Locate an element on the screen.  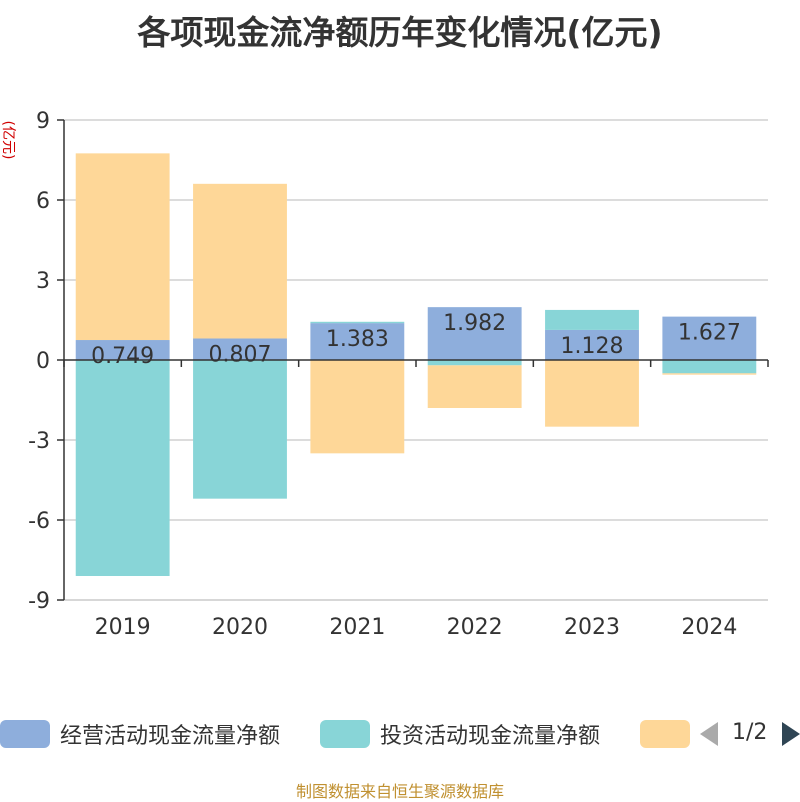
x-tick-label: 2024 is located at coordinates (709, 627).